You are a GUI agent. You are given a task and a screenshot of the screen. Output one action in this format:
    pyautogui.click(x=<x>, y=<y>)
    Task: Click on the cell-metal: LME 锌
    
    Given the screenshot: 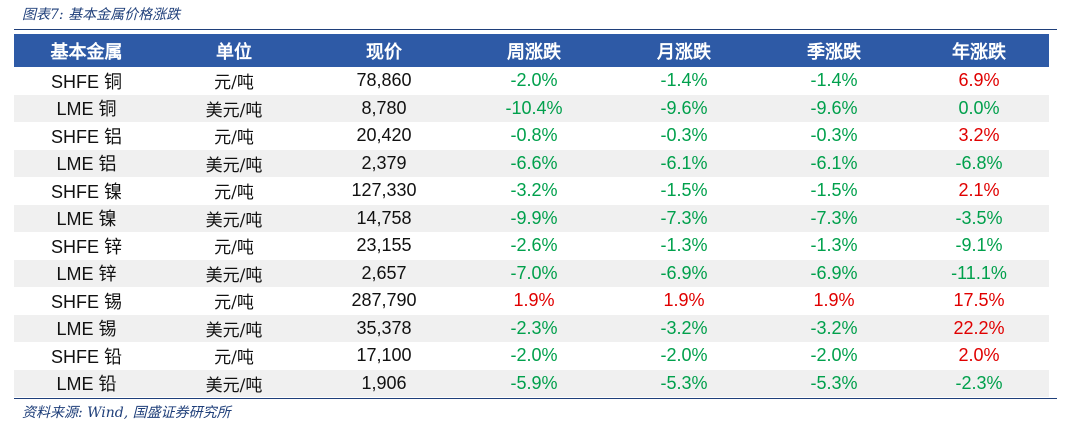 What is the action you would take?
    pyautogui.click(x=86, y=273)
    